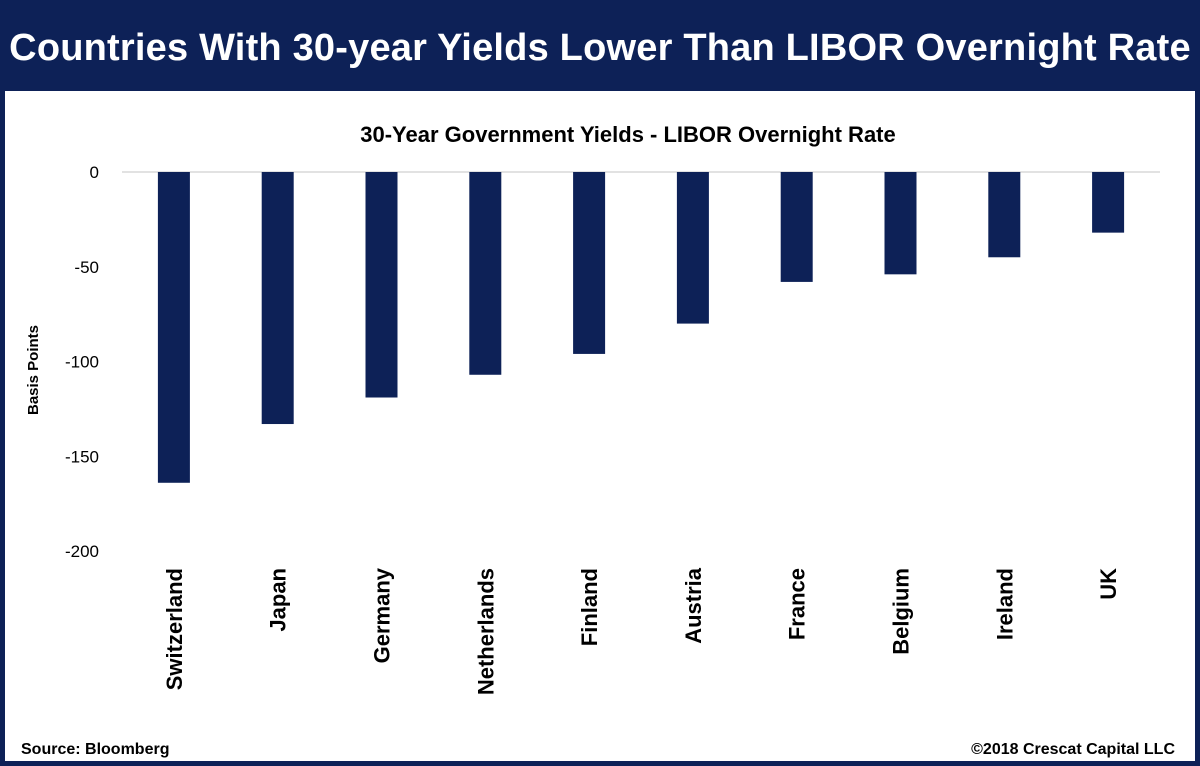 The image size is (1200, 766). I want to click on y-axis-ticks: 0 -50 -100 -150 -200, so click(82, 362).